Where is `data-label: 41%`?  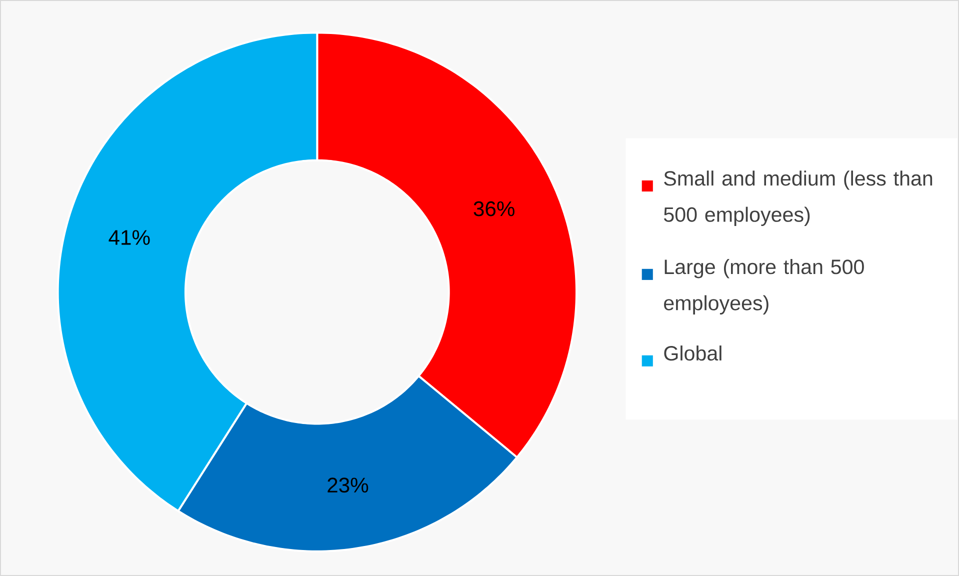
data-label: 41% is located at coordinates (129, 237).